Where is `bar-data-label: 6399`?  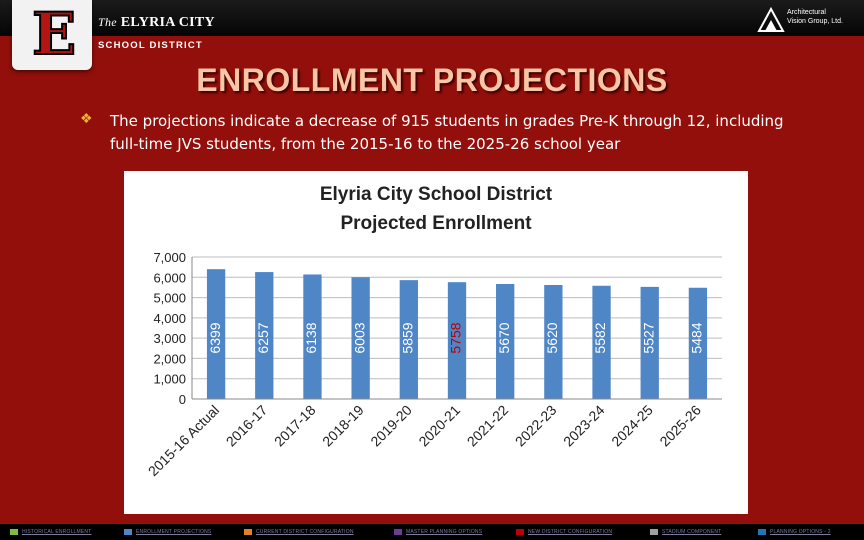 bar-data-label: 6399 is located at coordinates (215, 337).